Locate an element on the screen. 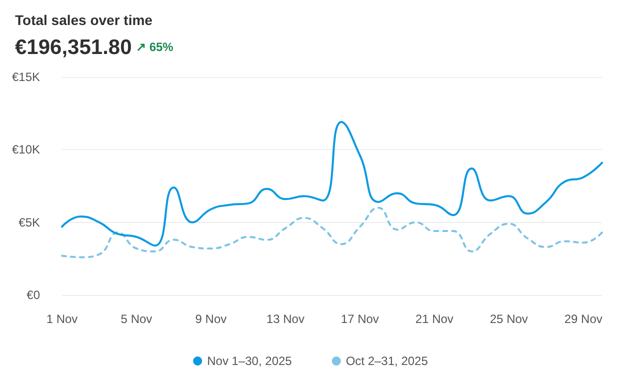  x-tick-label: 17 Nov is located at coordinates (359, 319).